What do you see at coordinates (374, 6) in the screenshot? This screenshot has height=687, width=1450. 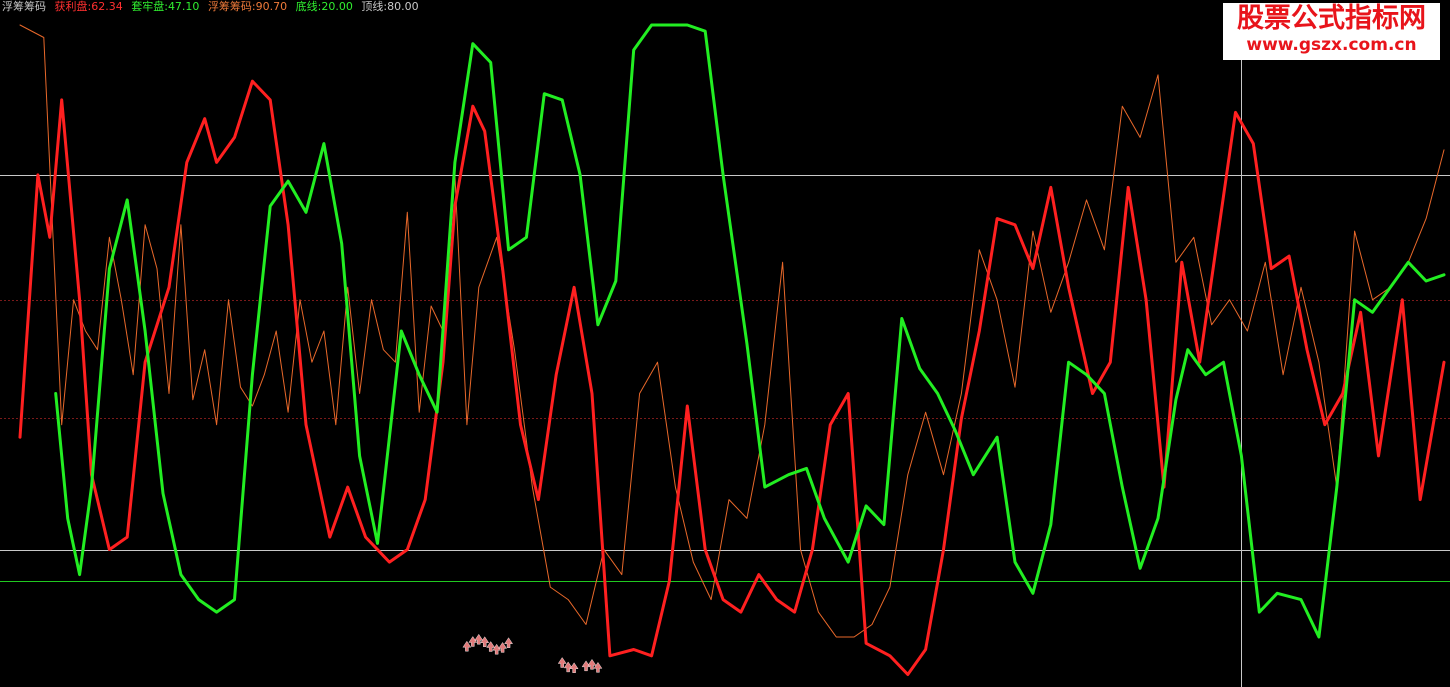 I see `legend-top-label: 顶线:` at bounding box center [374, 6].